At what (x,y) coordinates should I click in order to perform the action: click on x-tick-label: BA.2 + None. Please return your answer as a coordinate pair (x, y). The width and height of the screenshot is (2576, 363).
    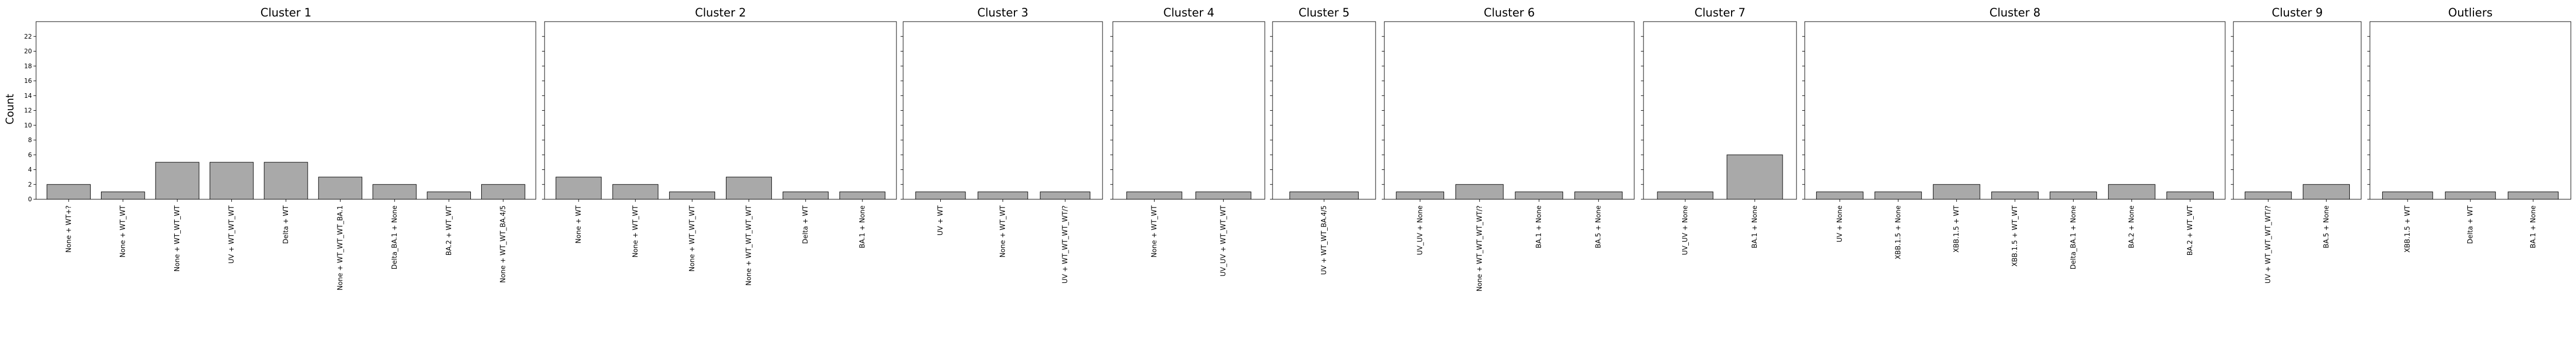
    Looking at the image, I should click on (2132, 226).